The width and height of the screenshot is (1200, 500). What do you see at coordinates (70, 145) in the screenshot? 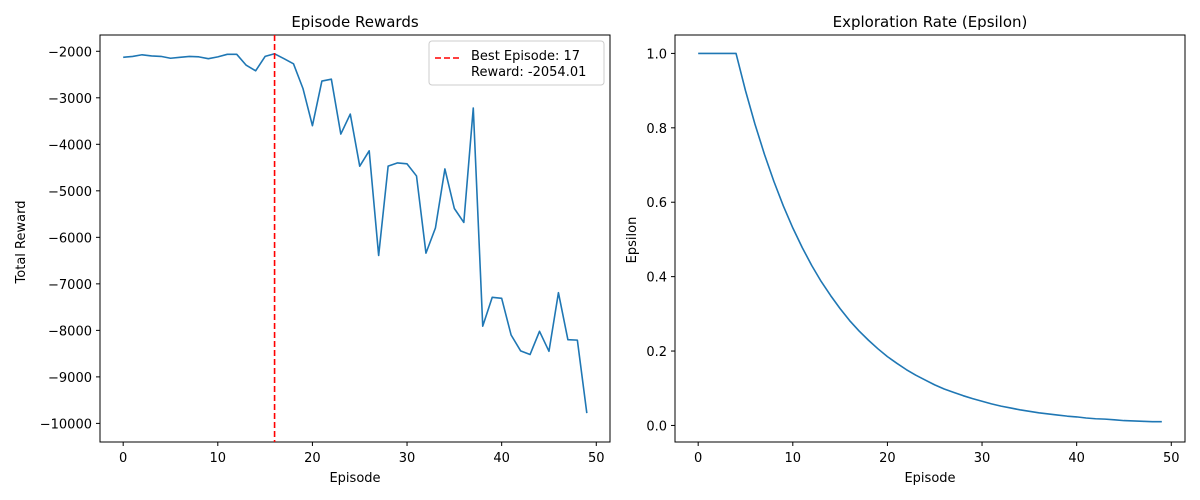
I see `y-tick-label: −4000` at bounding box center [70, 145].